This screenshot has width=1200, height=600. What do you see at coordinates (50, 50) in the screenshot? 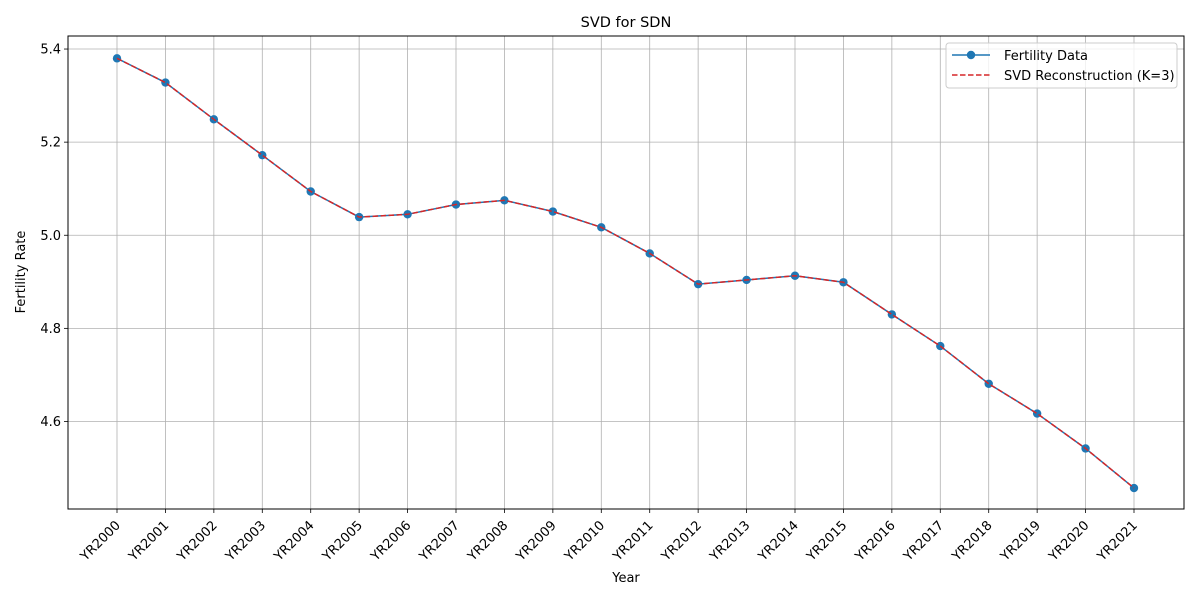
I see `y-tick-label: 5.4` at bounding box center [50, 50].